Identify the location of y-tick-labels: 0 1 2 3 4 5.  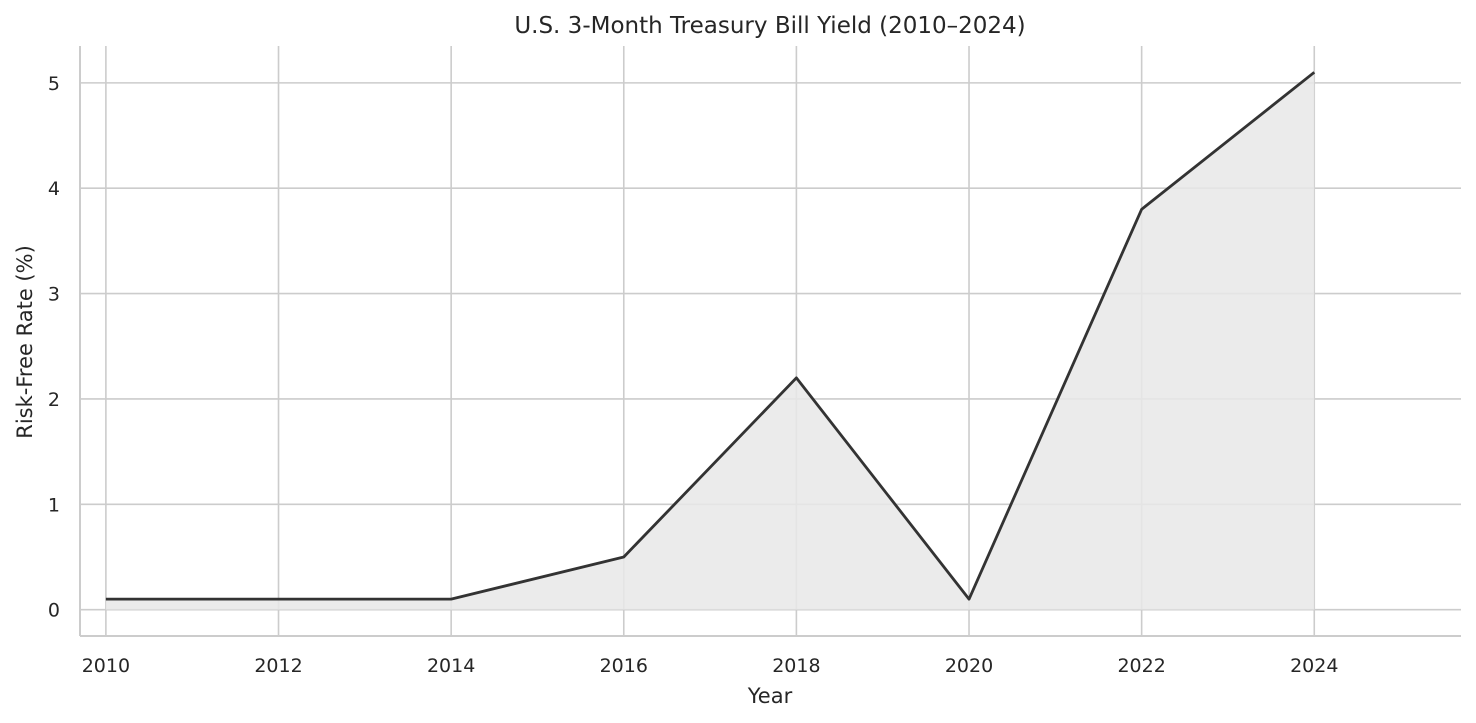
(54, 347).